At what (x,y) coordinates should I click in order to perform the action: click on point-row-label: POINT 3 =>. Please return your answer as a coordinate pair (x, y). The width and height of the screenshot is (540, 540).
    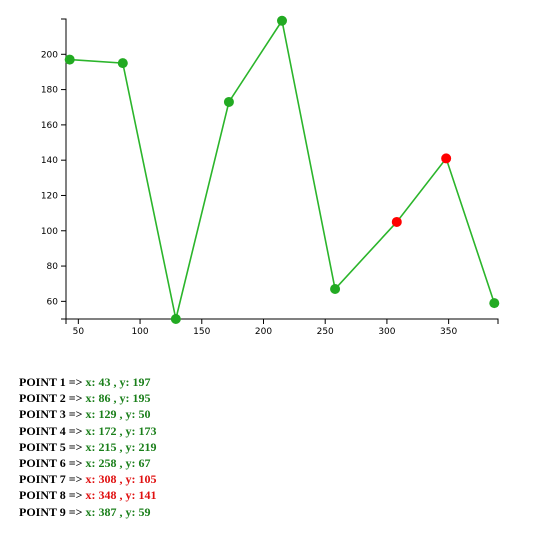
    Looking at the image, I should click on (51, 414).